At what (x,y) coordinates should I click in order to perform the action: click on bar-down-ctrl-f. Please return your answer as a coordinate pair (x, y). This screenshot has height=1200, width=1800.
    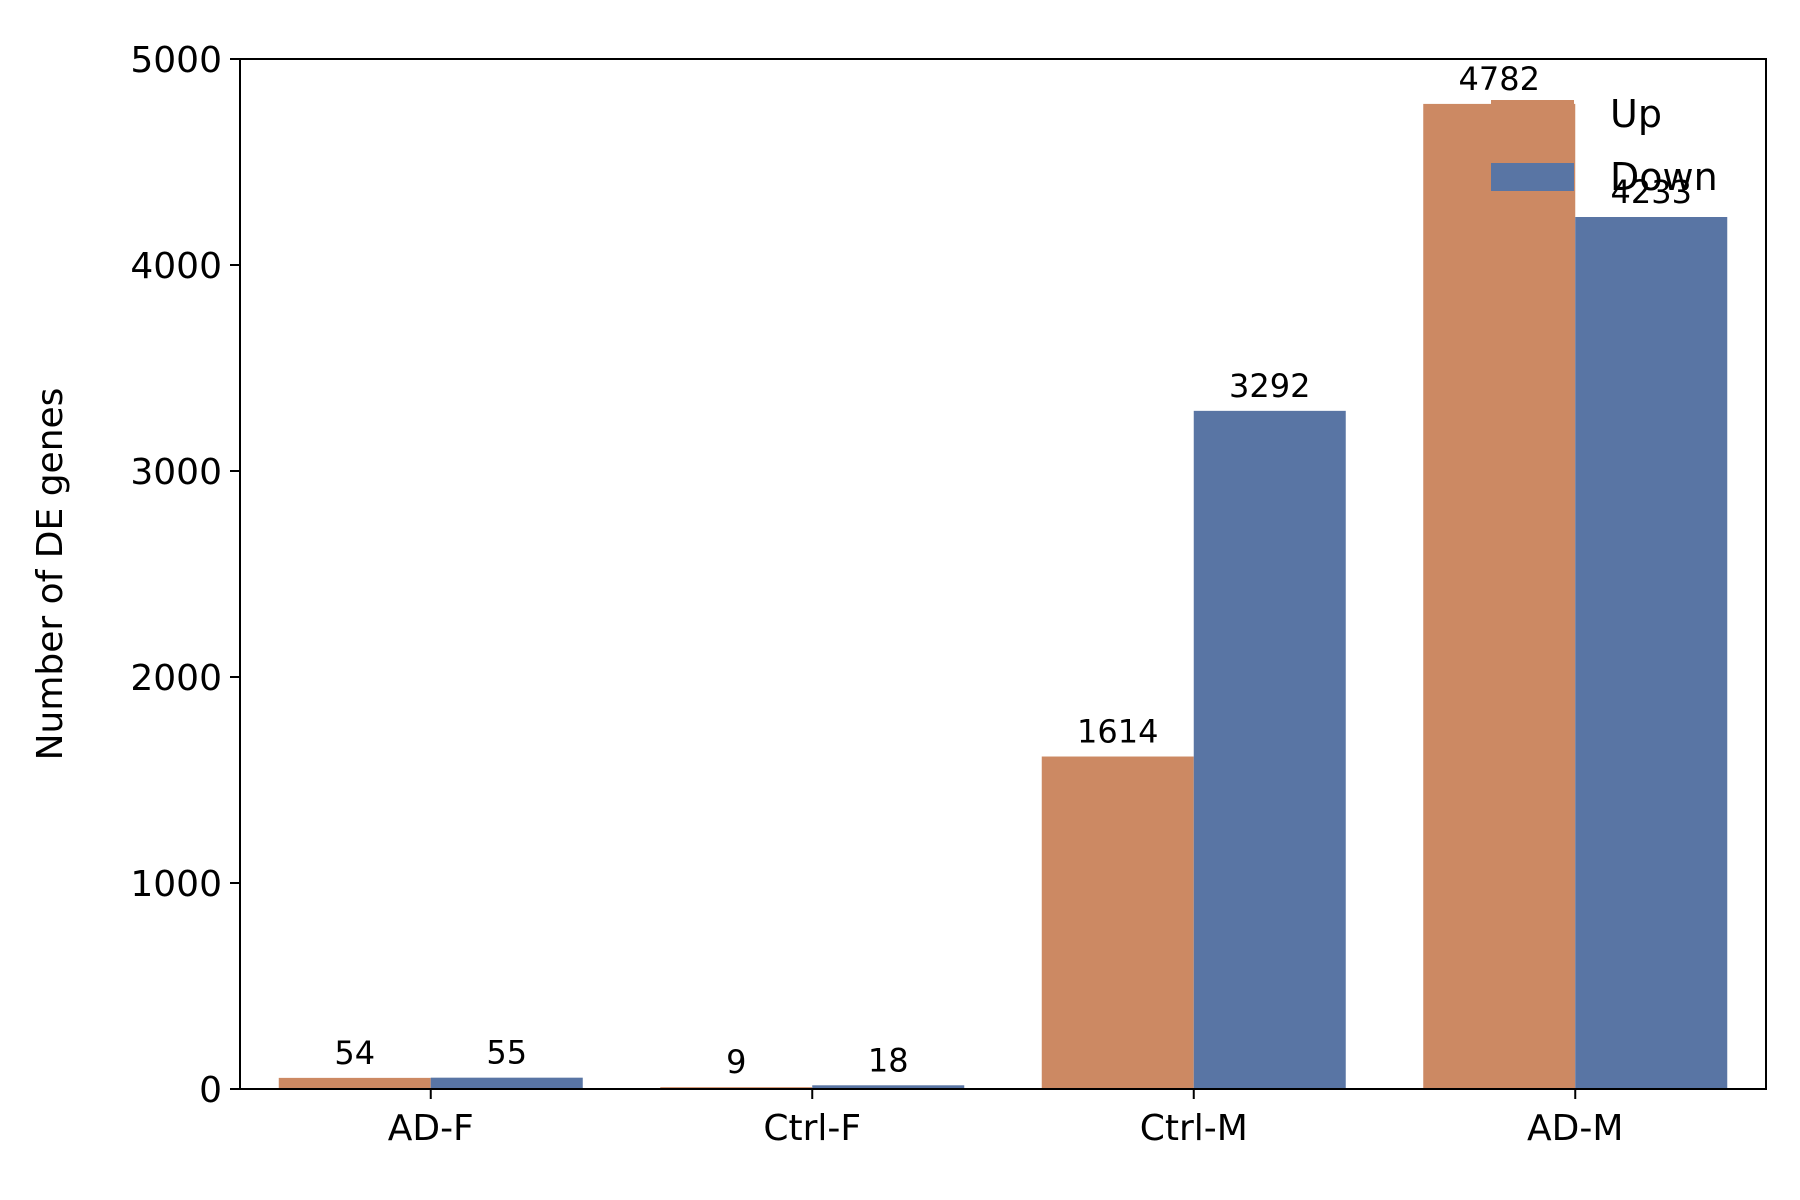
    Looking at the image, I should click on (888, 1087).